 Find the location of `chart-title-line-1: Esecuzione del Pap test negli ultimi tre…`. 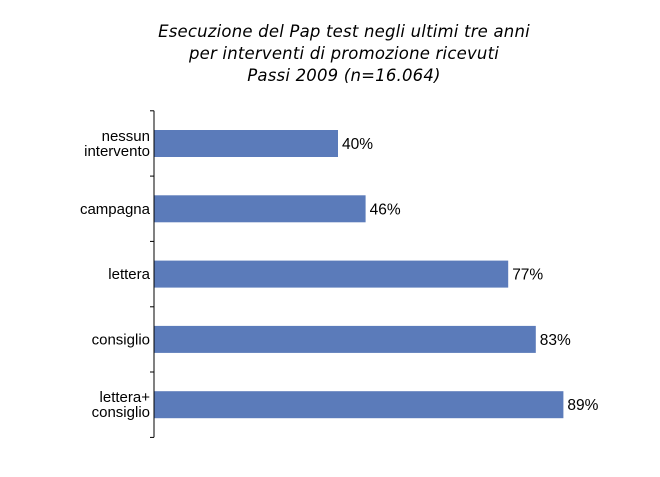

chart-title-line-1: Esecuzione del Pap test negli ultimi tre… is located at coordinates (344, 31).